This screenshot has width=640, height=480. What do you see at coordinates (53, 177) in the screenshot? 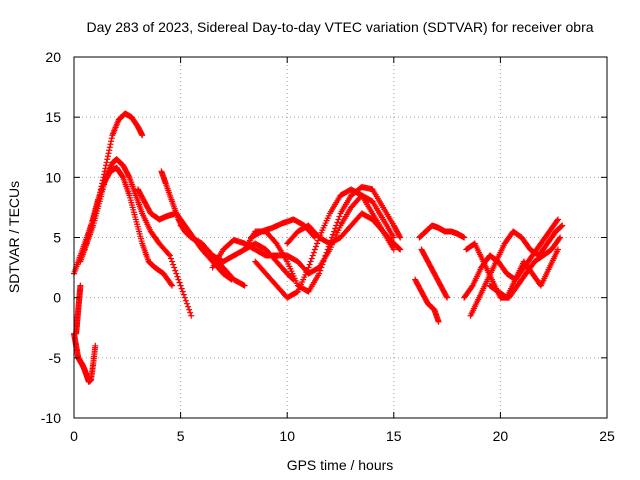
I see `y-tick-label: 10` at bounding box center [53, 177].